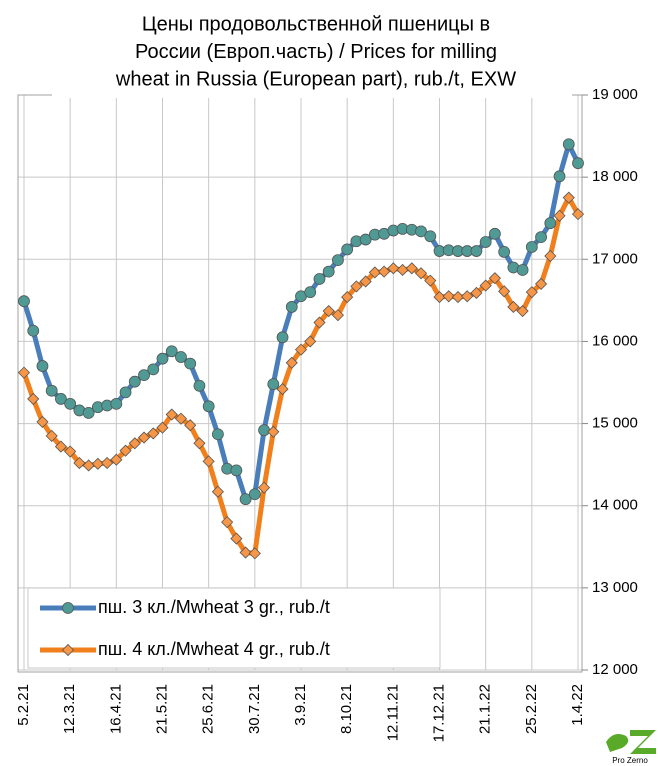 The width and height of the screenshot is (658, 766). I want to click on legend-marker, so click(68, 608).